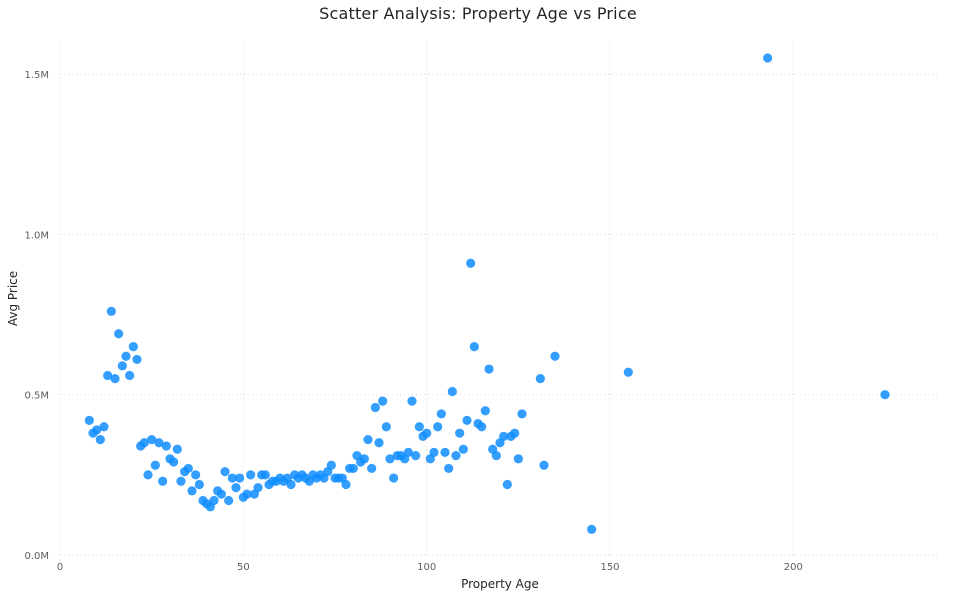 This screenshot has height=592, width=956. Describe the element at coordinates (426, 567) in the screenshot. I see `x-tick-label: 100` at that location.